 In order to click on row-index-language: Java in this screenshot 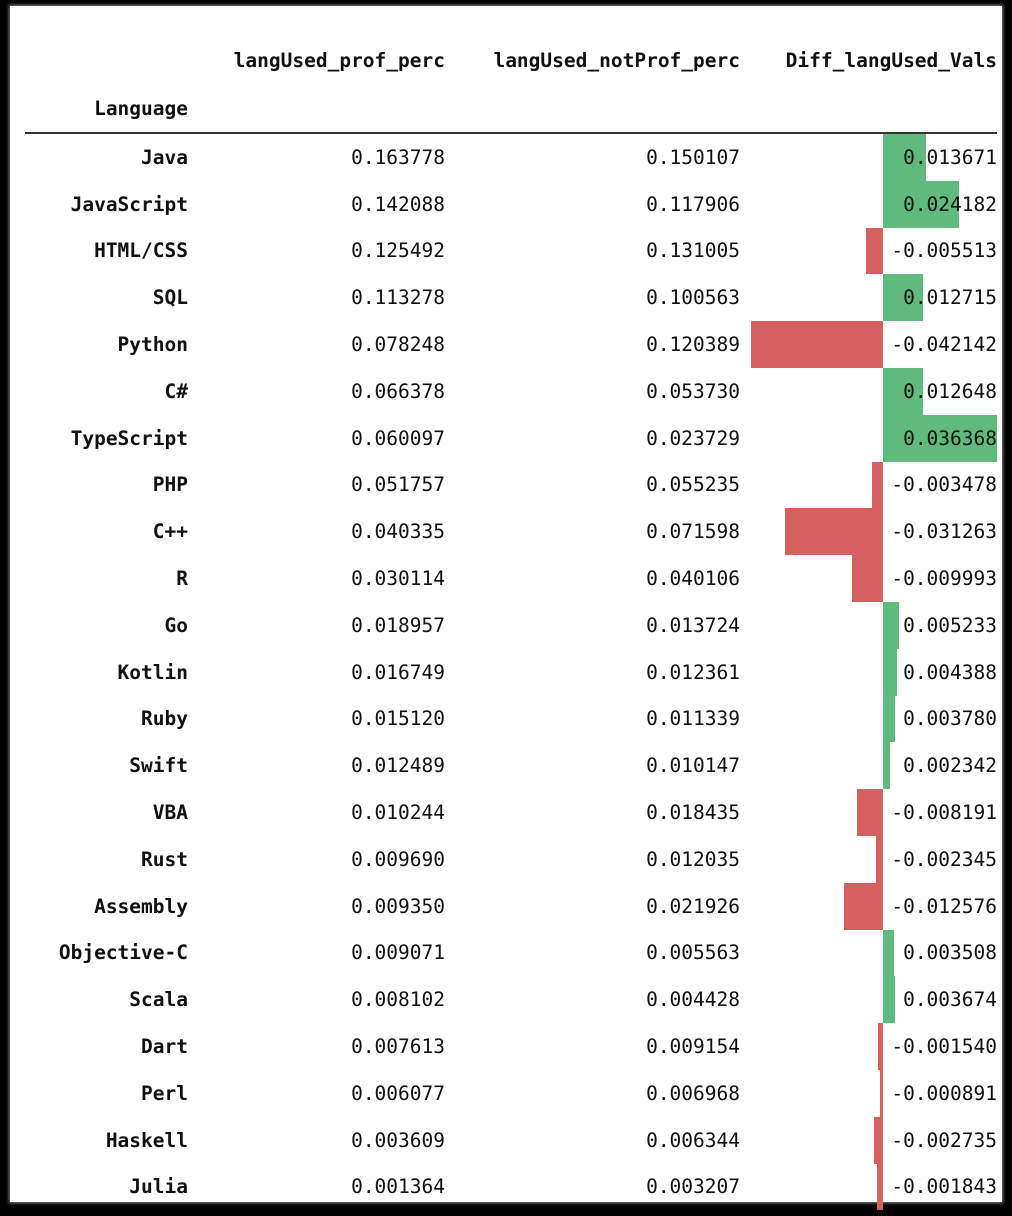, I will do `click(164, 157)`.